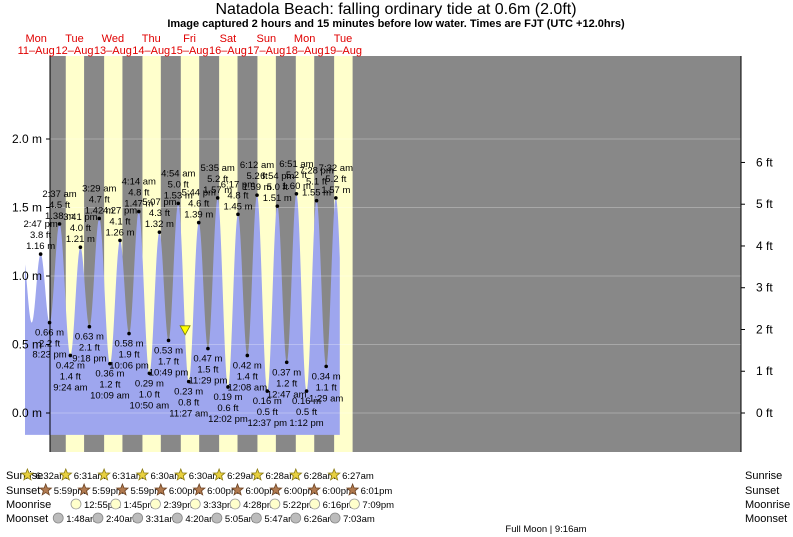  Describe the element at coordinates (256, 187) in the screenshot. I see `tide-height-m: 1.59 m` at that location.